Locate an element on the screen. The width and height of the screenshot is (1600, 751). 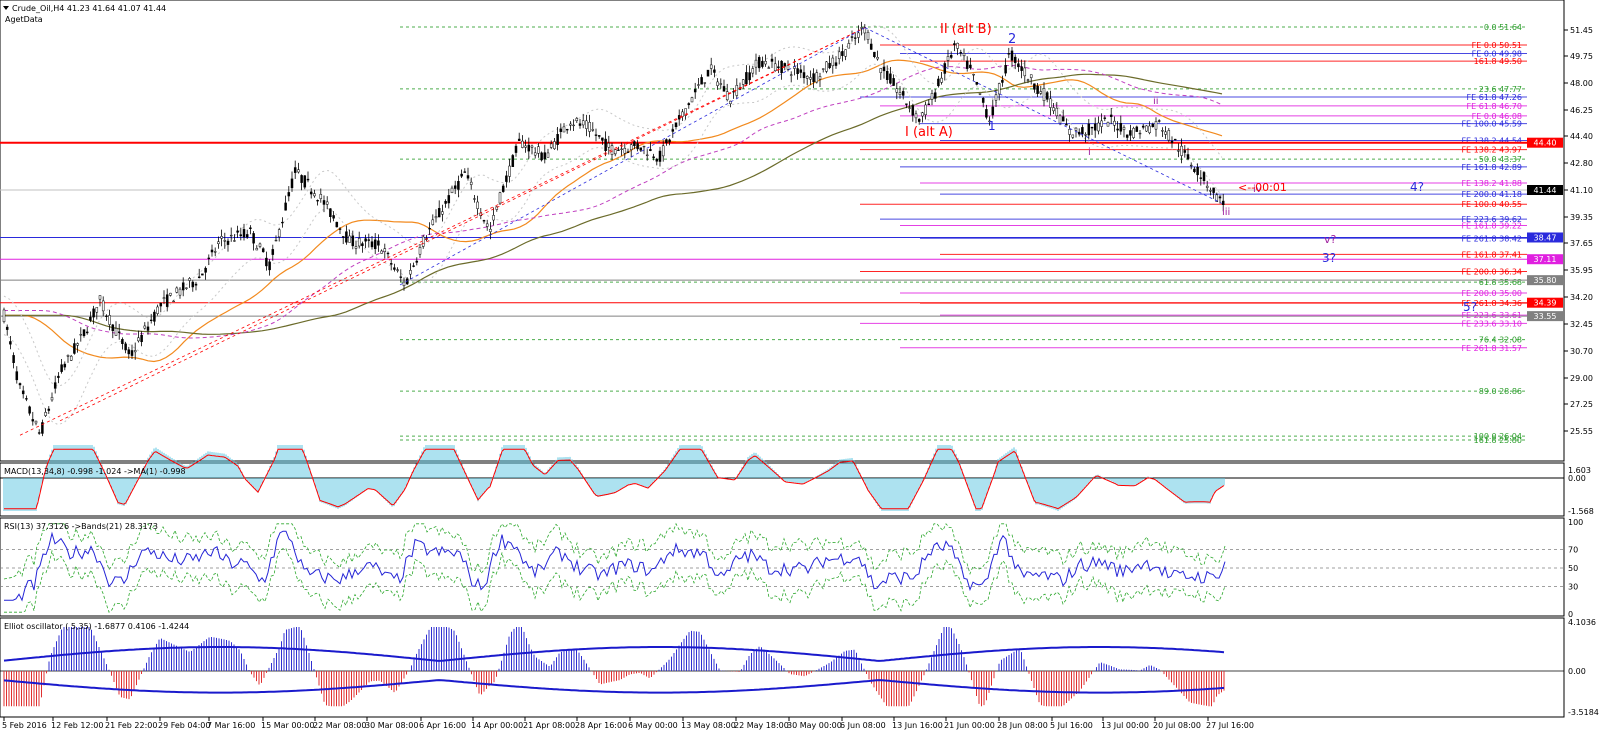
fib-label: 61.8 35.68 is located at coordinates (1500, 282).